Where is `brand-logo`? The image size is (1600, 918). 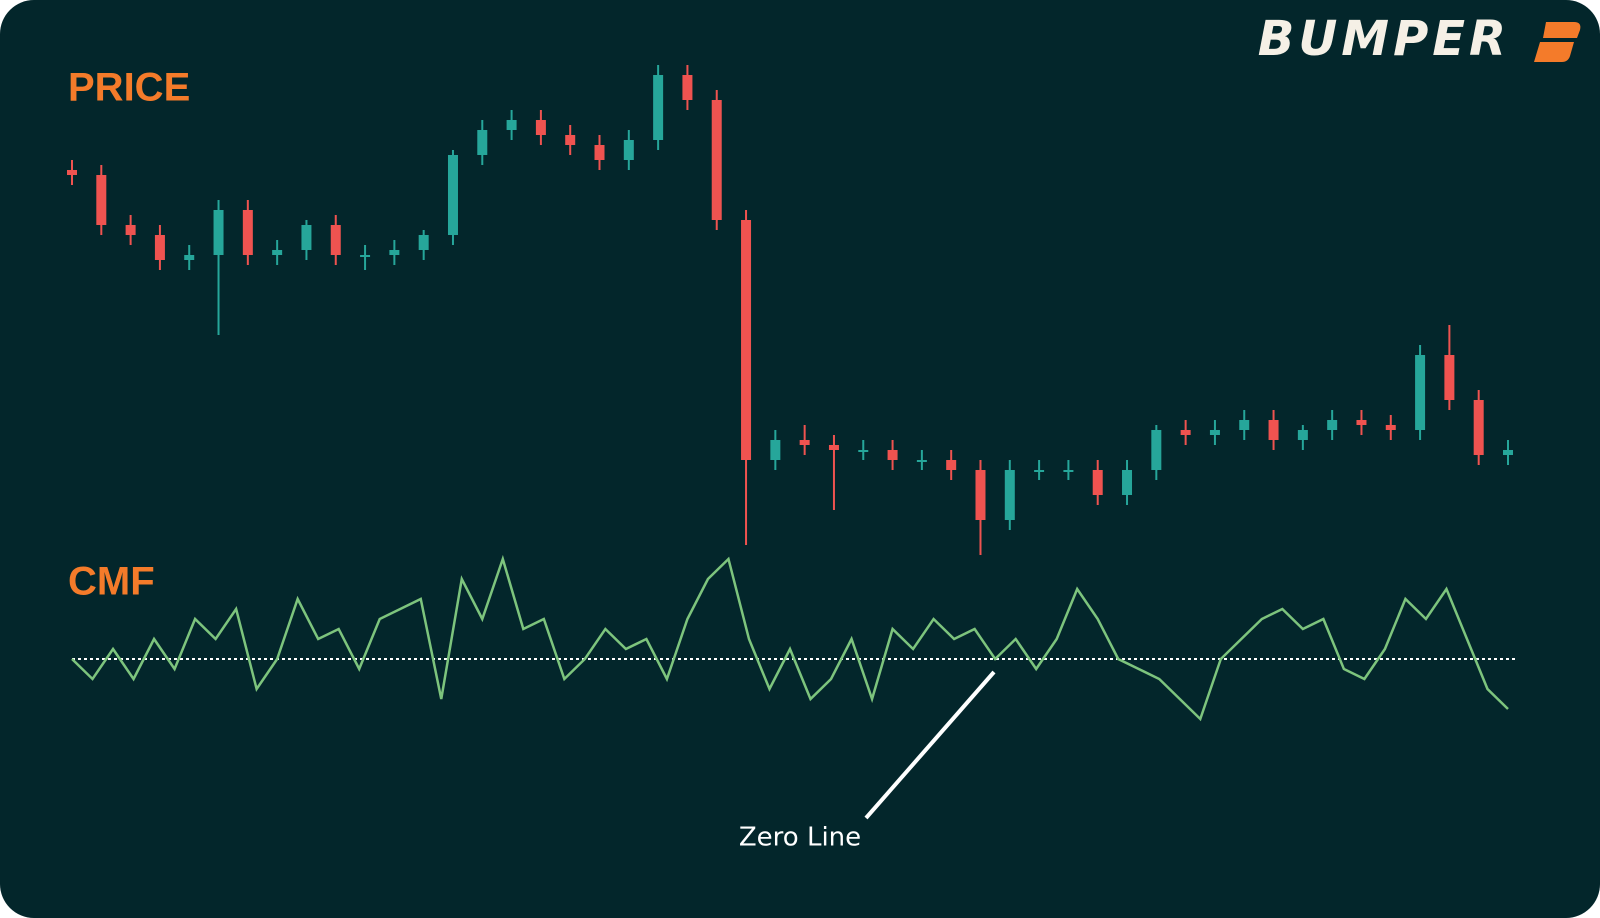
brand-logo is located at coordinates (1557, 42).